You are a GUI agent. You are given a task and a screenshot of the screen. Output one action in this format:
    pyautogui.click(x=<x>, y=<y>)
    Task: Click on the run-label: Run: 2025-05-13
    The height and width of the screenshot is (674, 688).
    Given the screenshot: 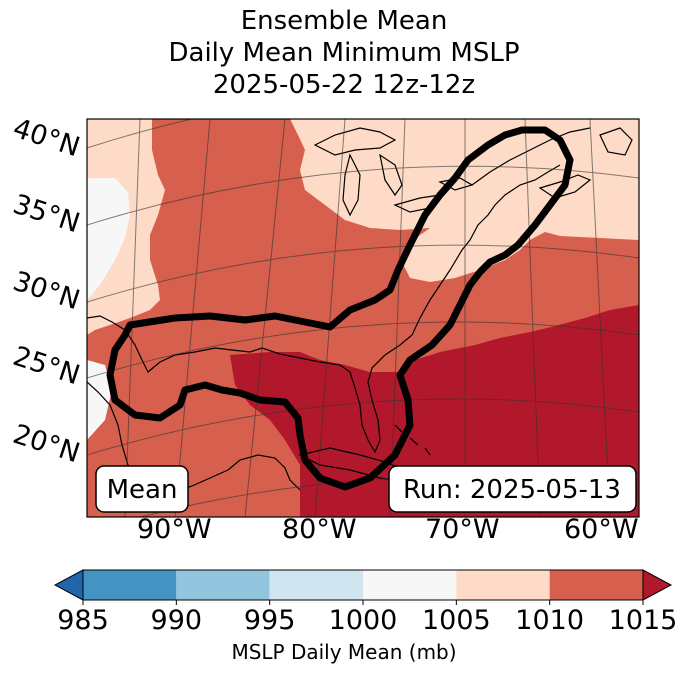 What is the action you would take?
    pyautogui.click(x=512, y=490)
    